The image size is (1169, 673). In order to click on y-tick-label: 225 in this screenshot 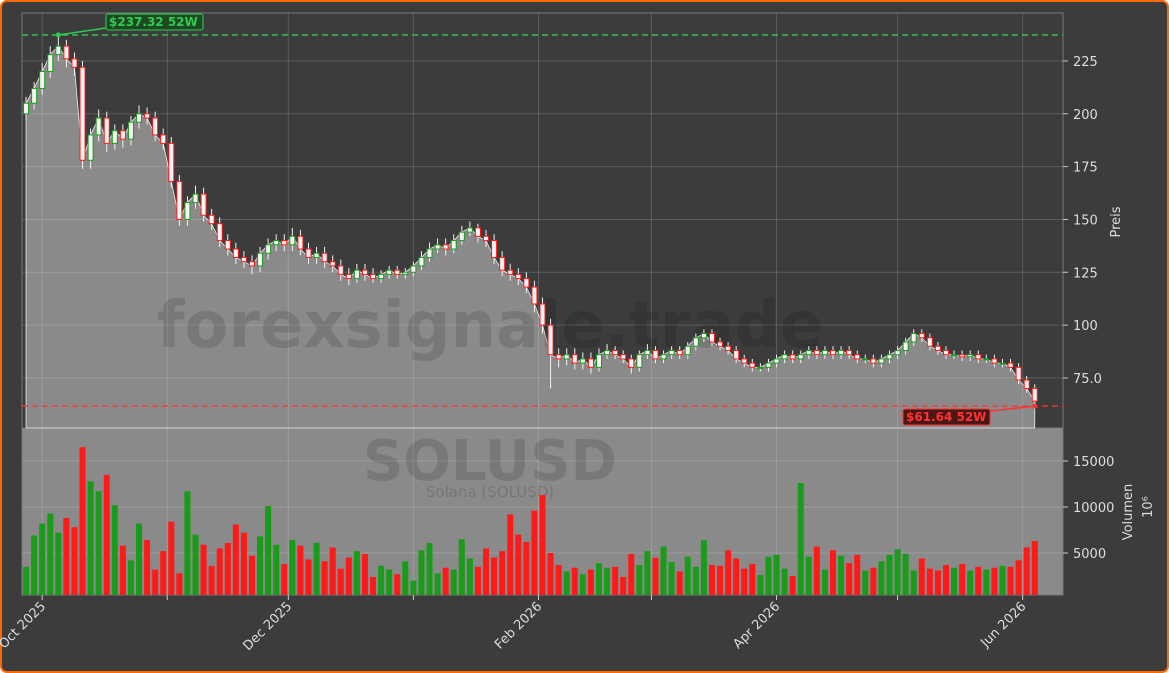, I will do `click(1085, 62)`.